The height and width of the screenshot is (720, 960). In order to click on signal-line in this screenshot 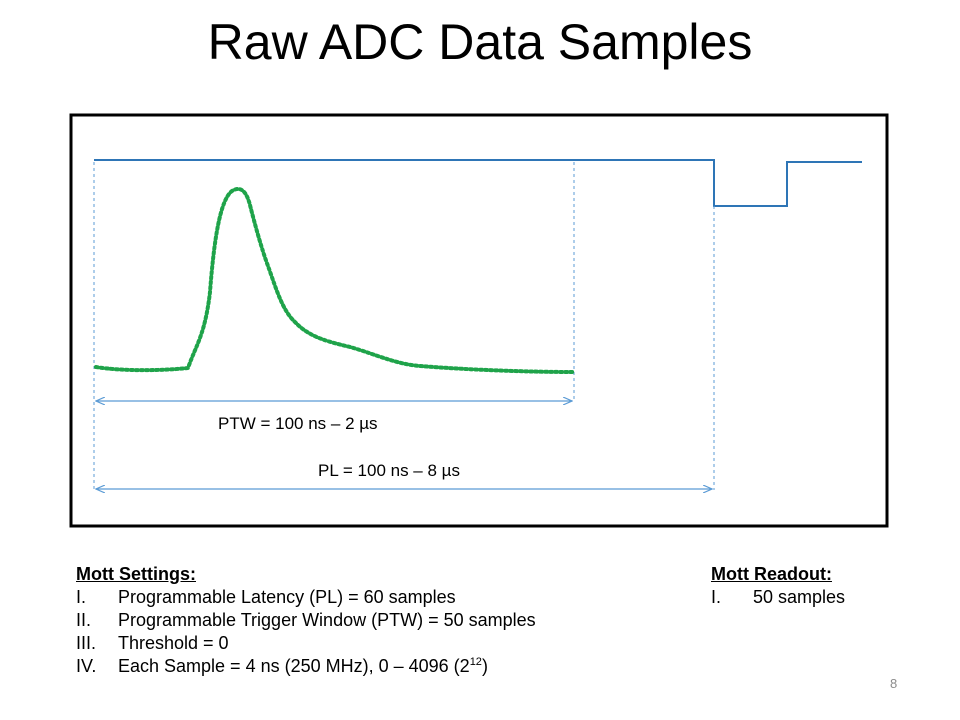, I will do `click(478, 183)`.